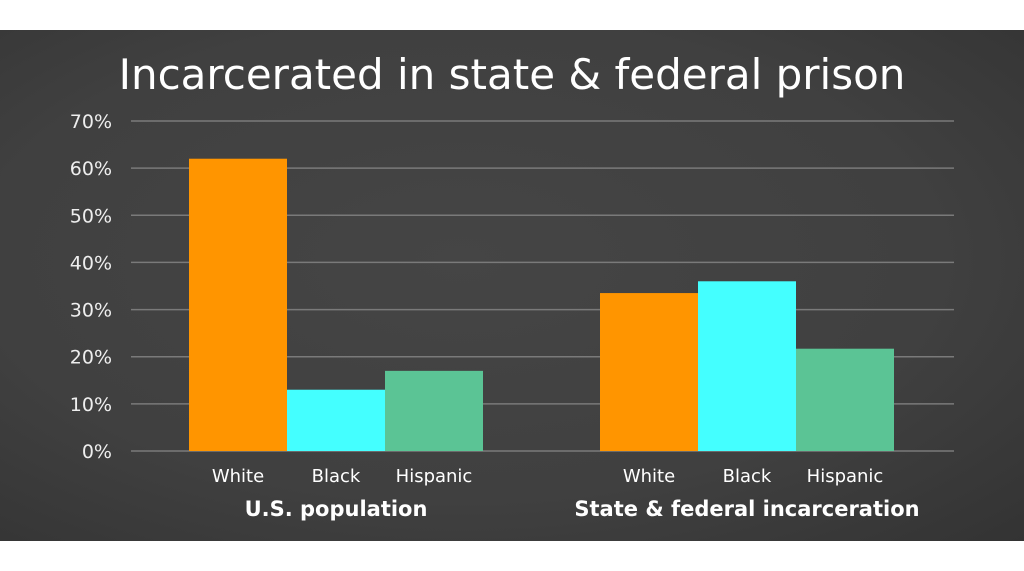  I want to click on y-tick-label: 10%, so click(91, 405).